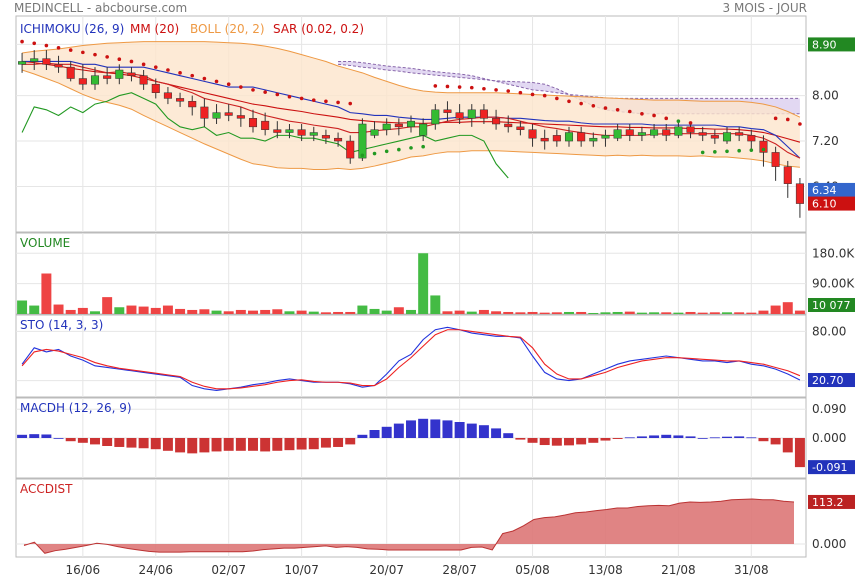  What do you see at coordinates (828, 380) in the screenshot?
I see `badge-sto: 20.70` at bounding box center [828, 380].